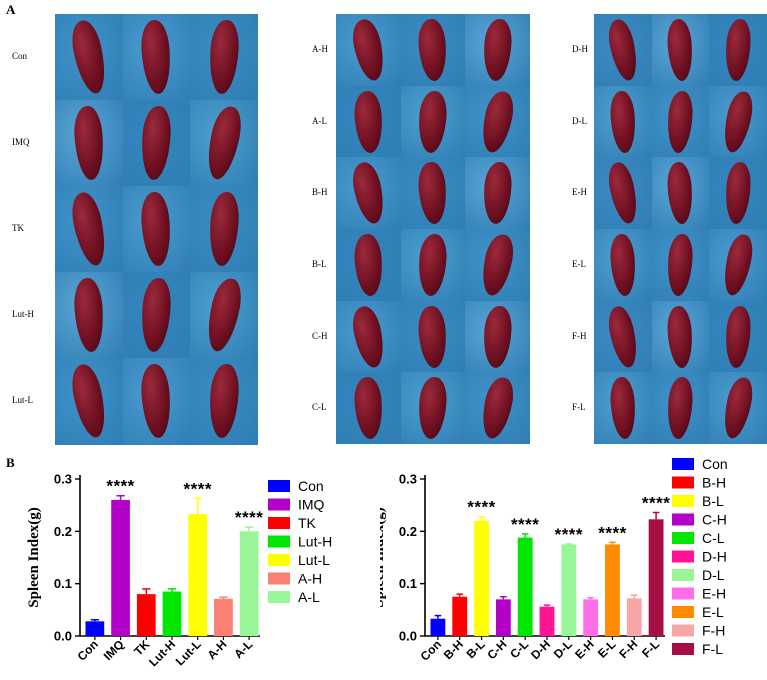 The height and width of the screenshot is (680, 767). What do you see at coordinates (21, 142) in the screenshot?
I see `photo-row-label: IMQ` at bounding box center [21, 142].